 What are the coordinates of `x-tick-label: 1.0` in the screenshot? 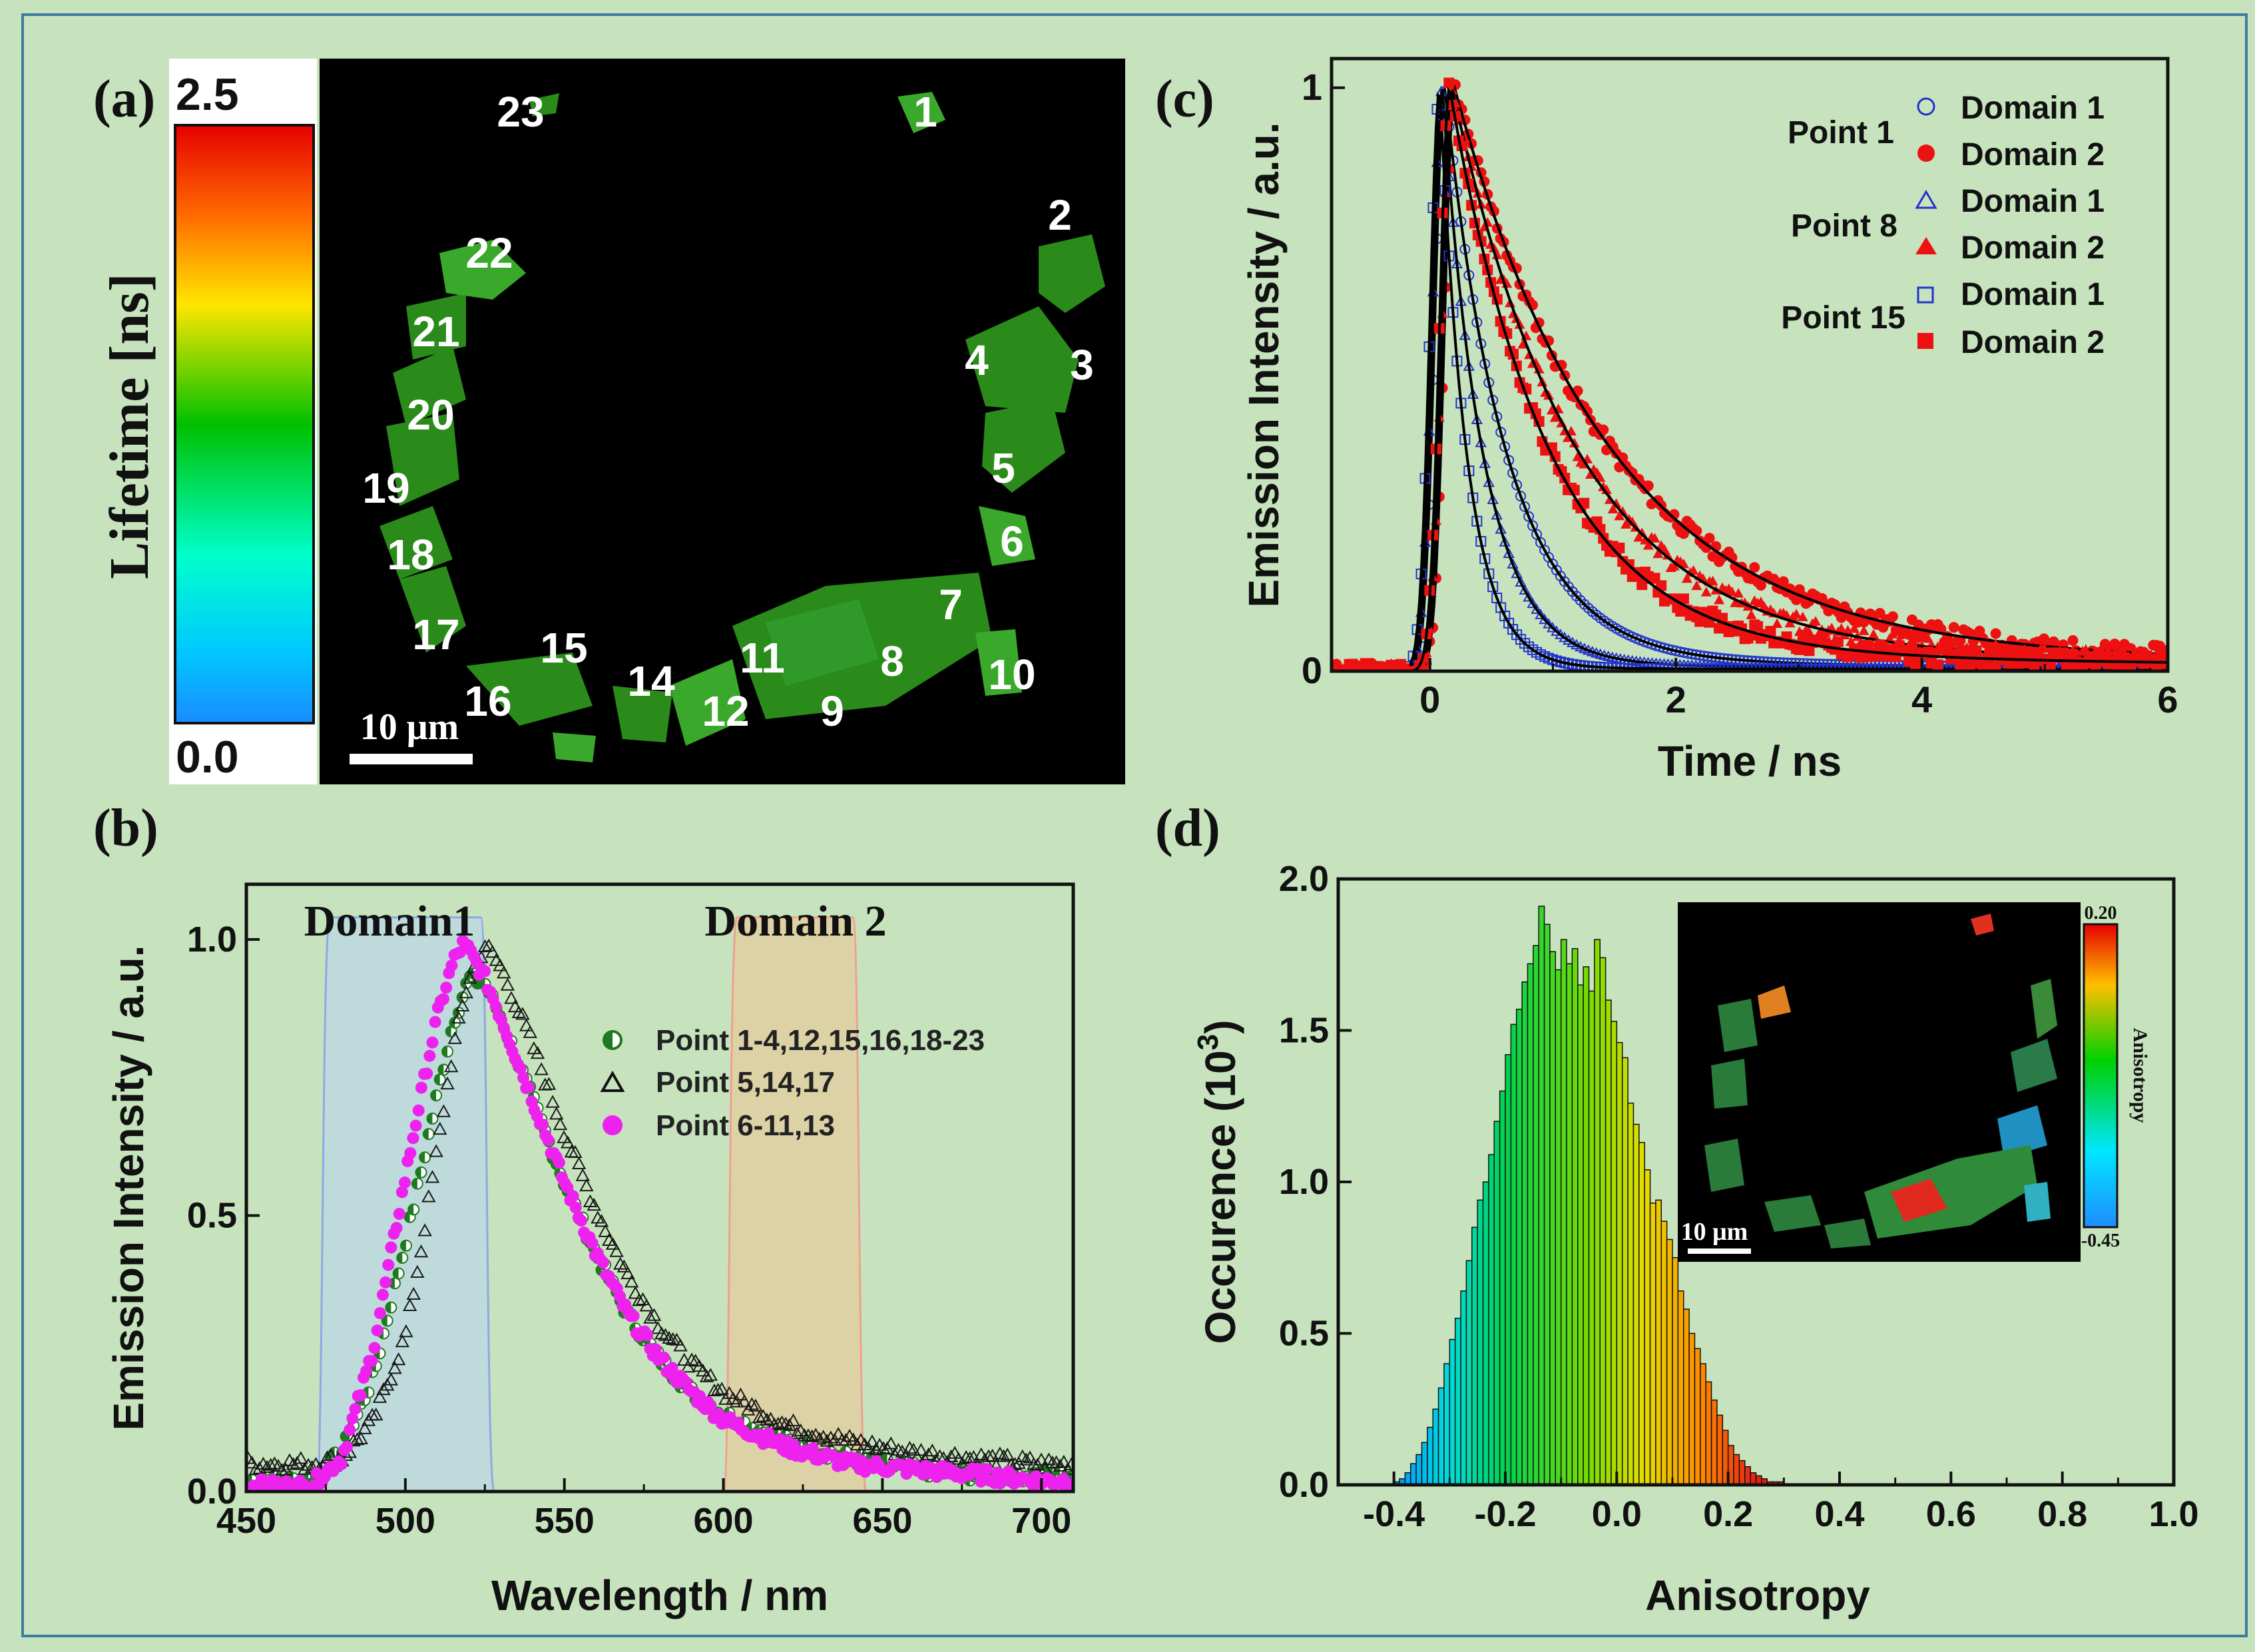 It's located at (2173, 1514).